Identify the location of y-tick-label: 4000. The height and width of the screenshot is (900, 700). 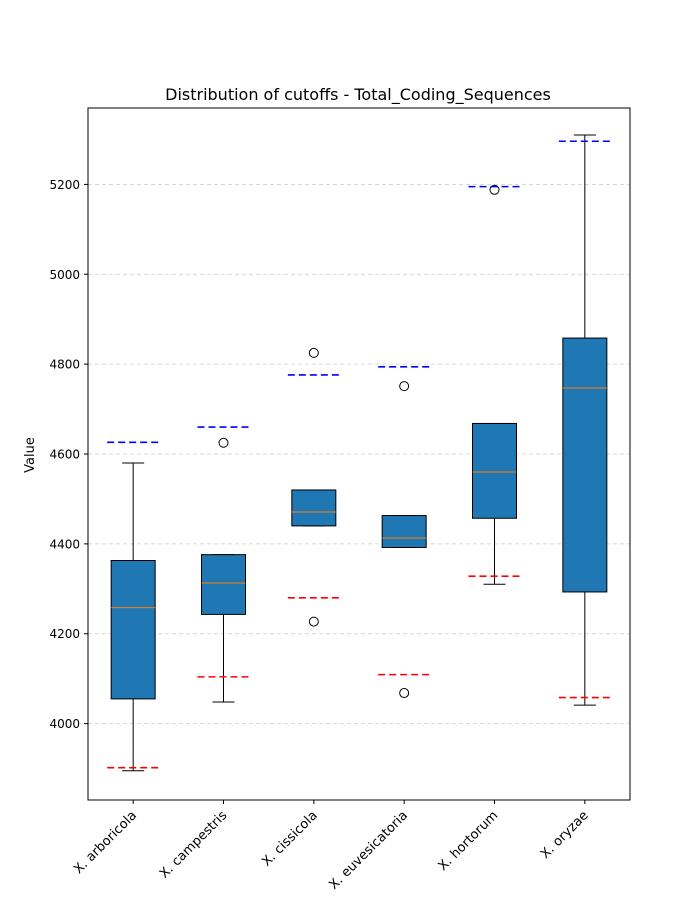
(64, 724).